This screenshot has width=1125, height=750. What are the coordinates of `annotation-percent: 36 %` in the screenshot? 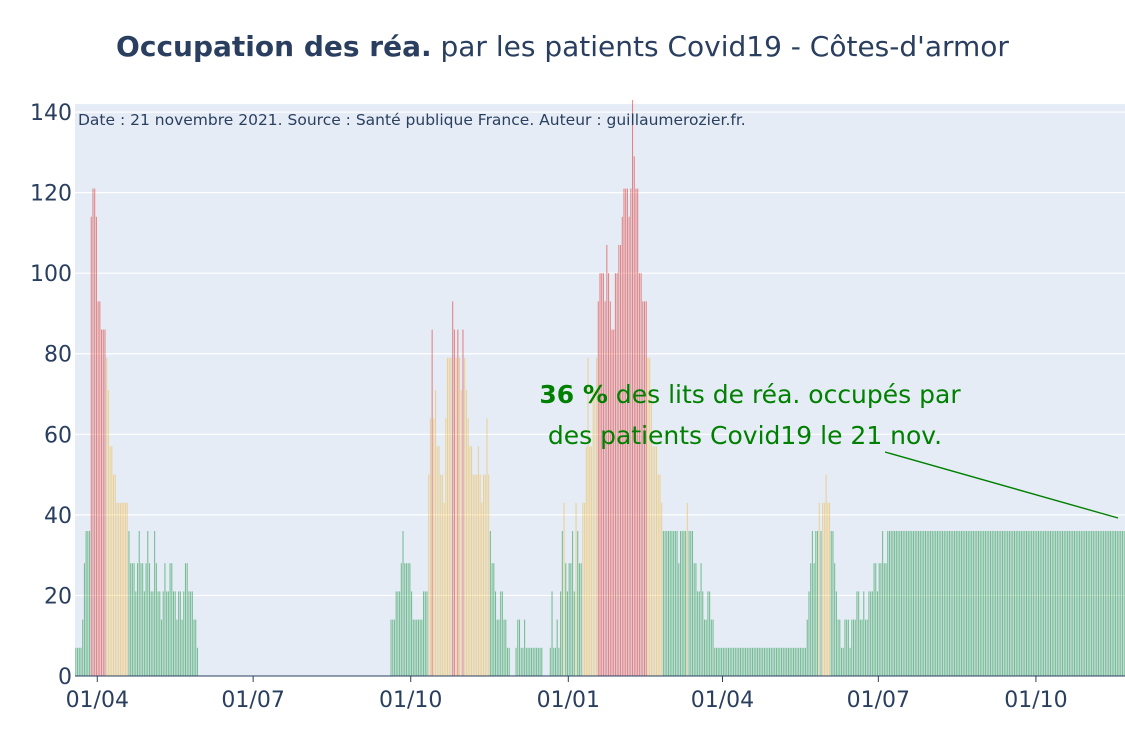 It's located at (573, 394).